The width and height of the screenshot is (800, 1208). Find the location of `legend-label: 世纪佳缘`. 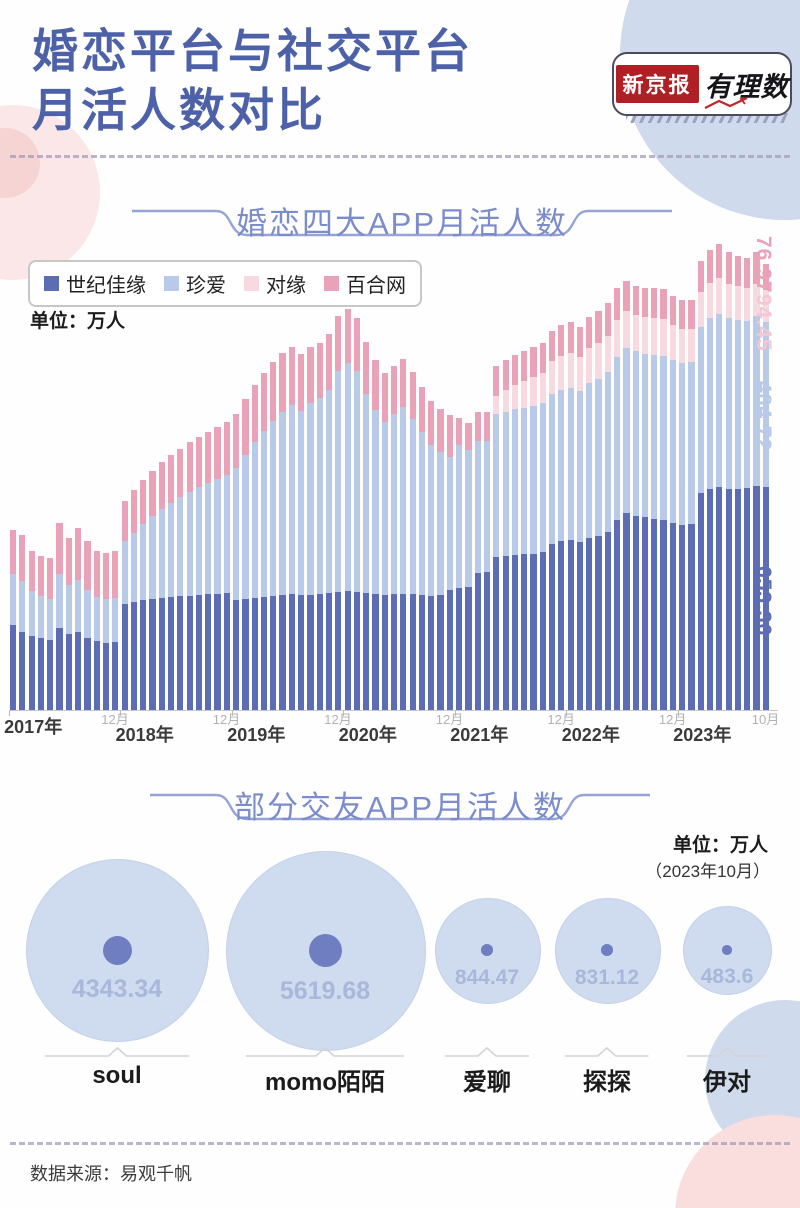

legend-label: 世纪佳缘 is located at coordinates (106, 286).